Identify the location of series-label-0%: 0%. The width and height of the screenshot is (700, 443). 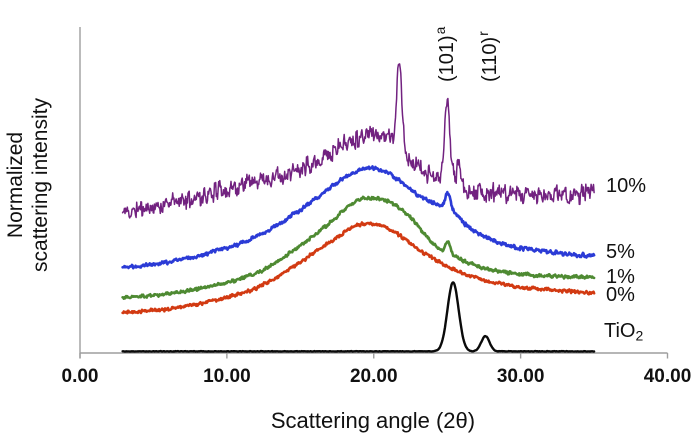
(620, 295).